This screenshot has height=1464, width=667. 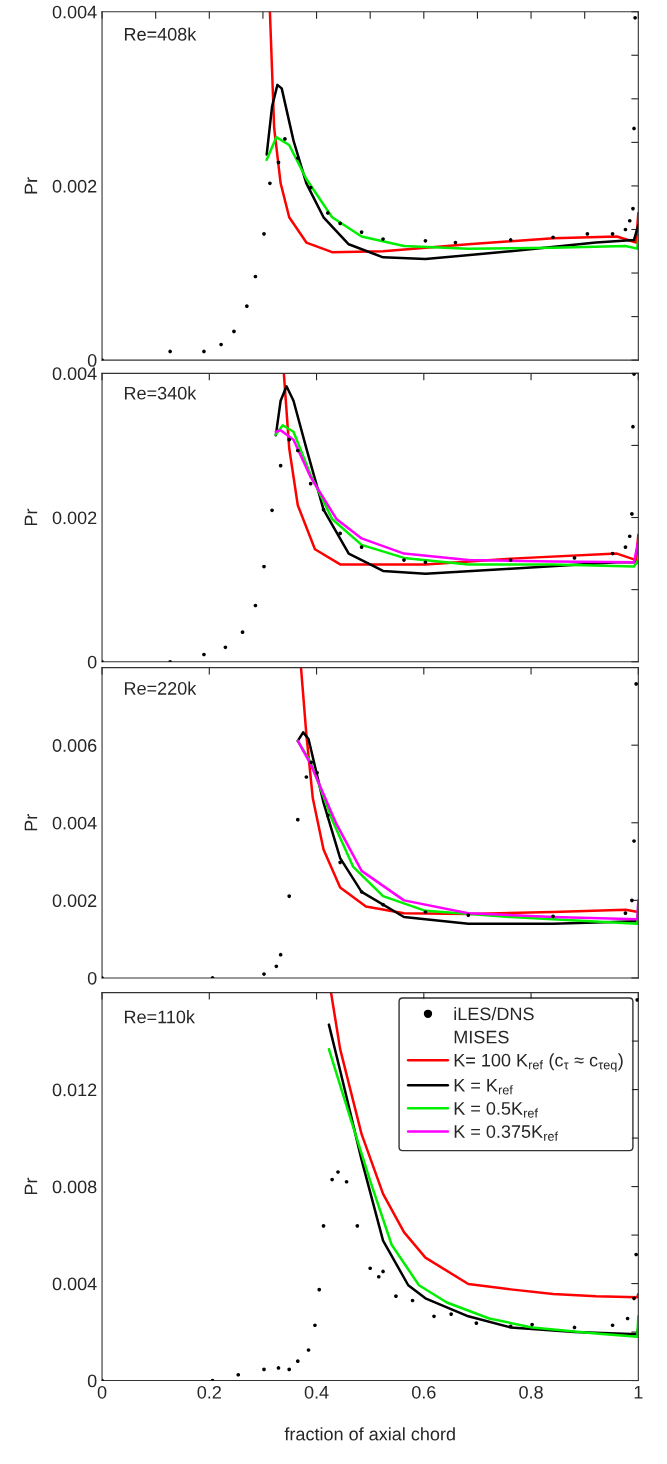 What do you see at coordinates (74, 1090) in the screenshot?
I see `y-tick-label: 0.012` at bounding box center [74, 1090].